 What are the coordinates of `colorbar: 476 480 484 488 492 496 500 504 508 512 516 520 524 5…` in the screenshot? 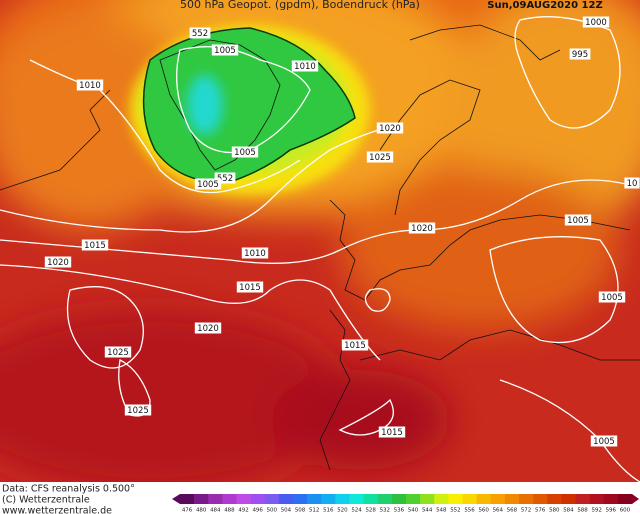 It's located at (405, 504).